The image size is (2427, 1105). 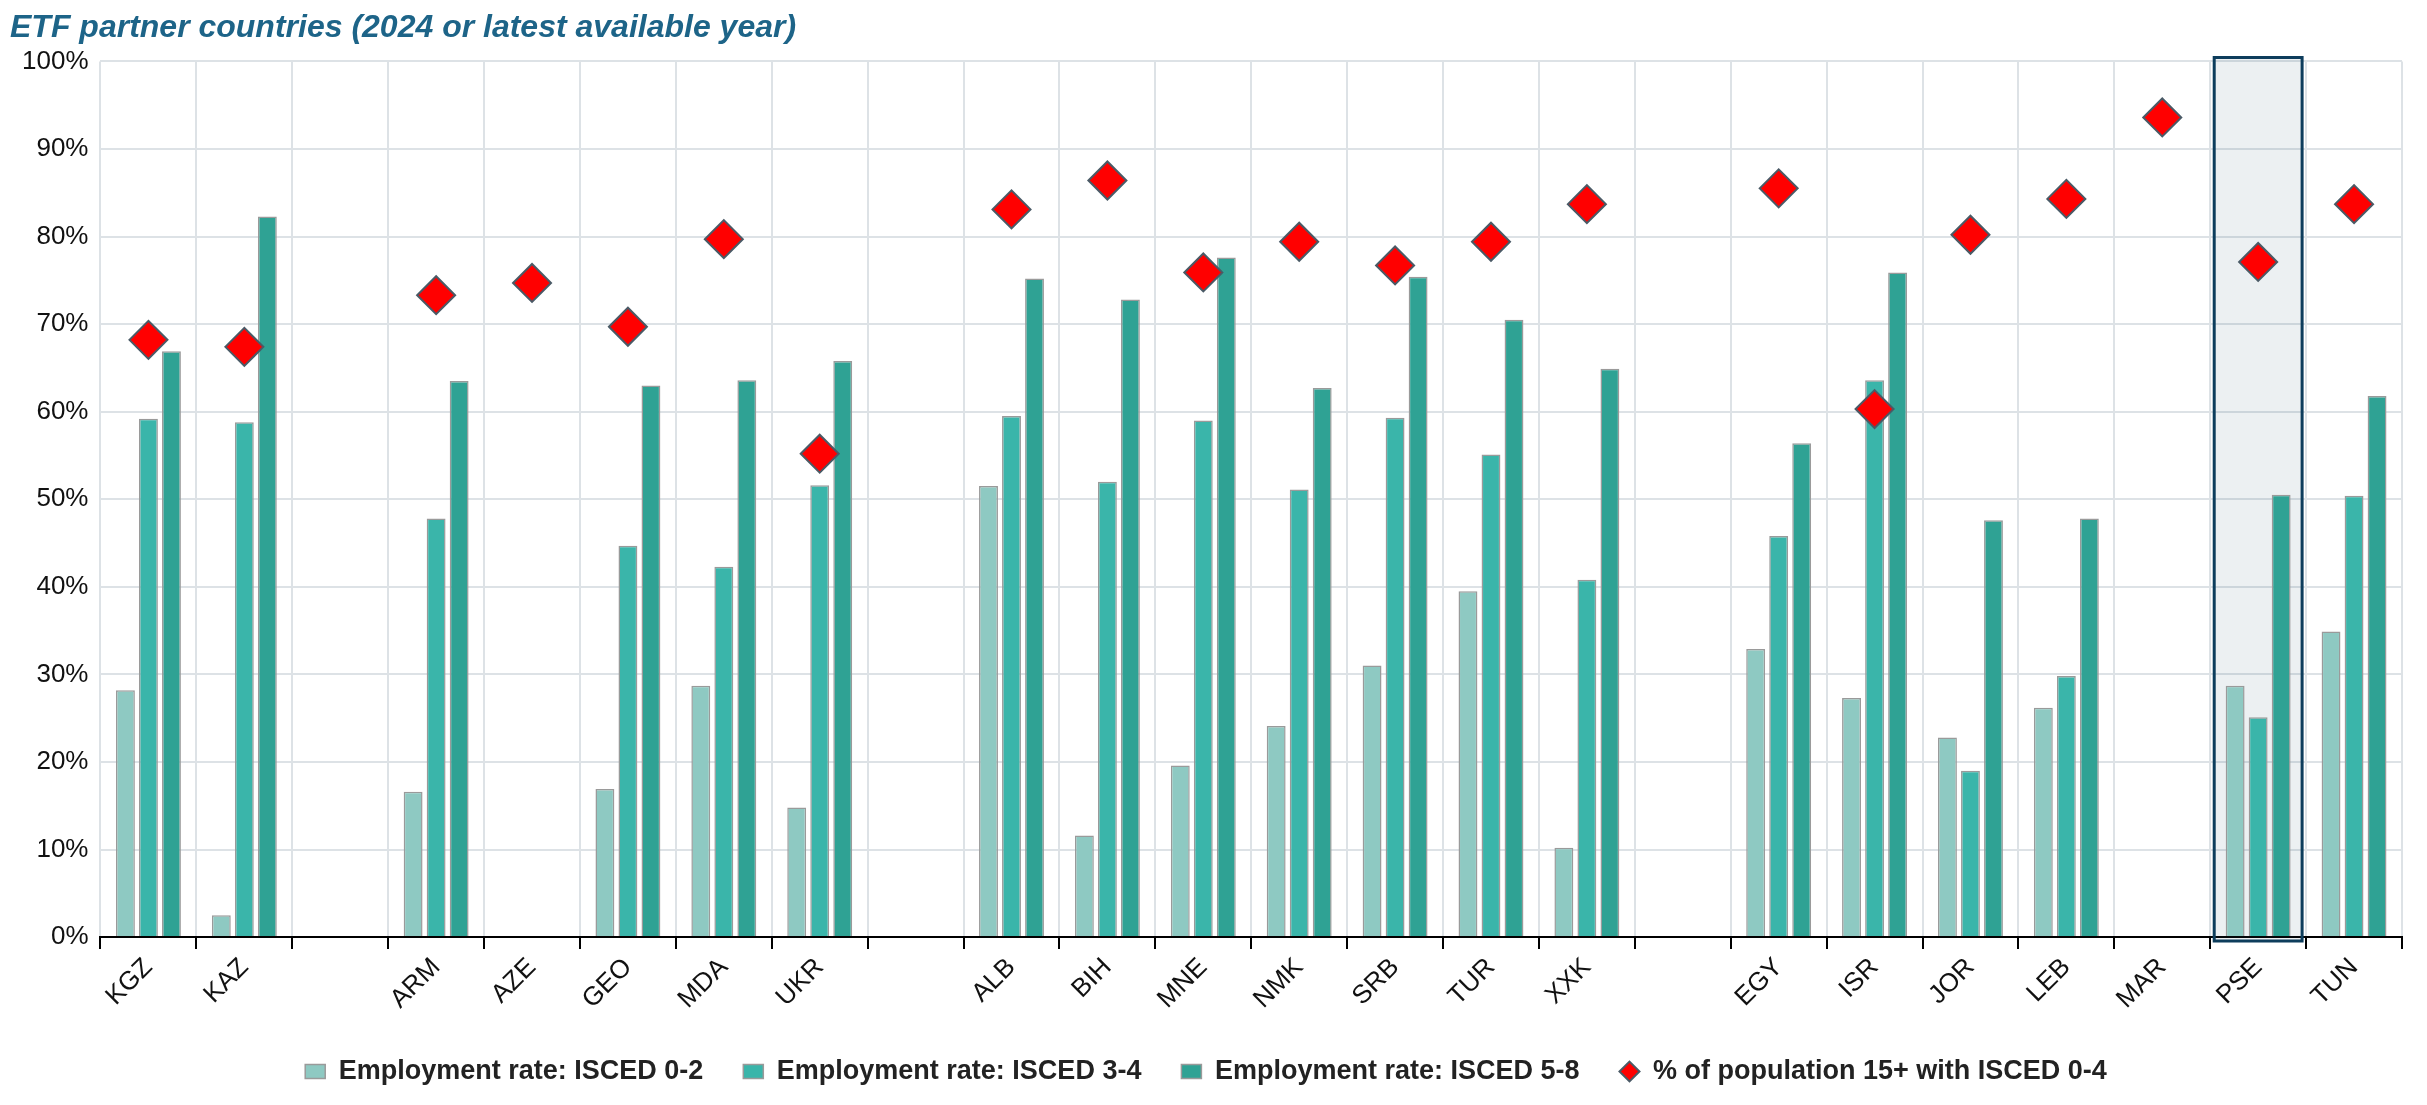 What do you see at coordinates (2334, 981) in the screenshot?
I see `x-tick-label: TUN` at bounding box center [2334, 981].